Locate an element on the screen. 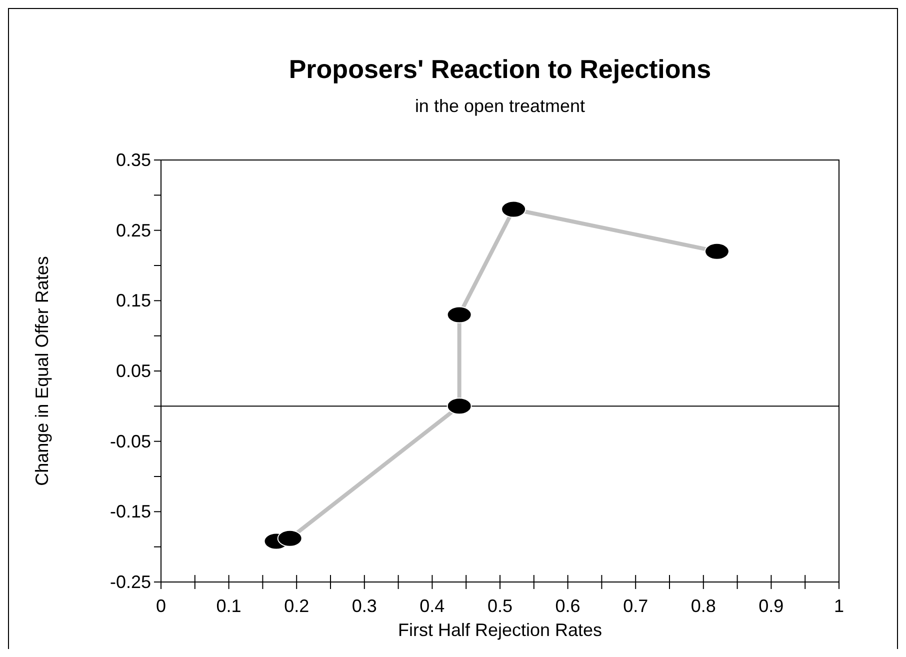  y-tick-label: 0.25 is located at coordinates (133, 230).